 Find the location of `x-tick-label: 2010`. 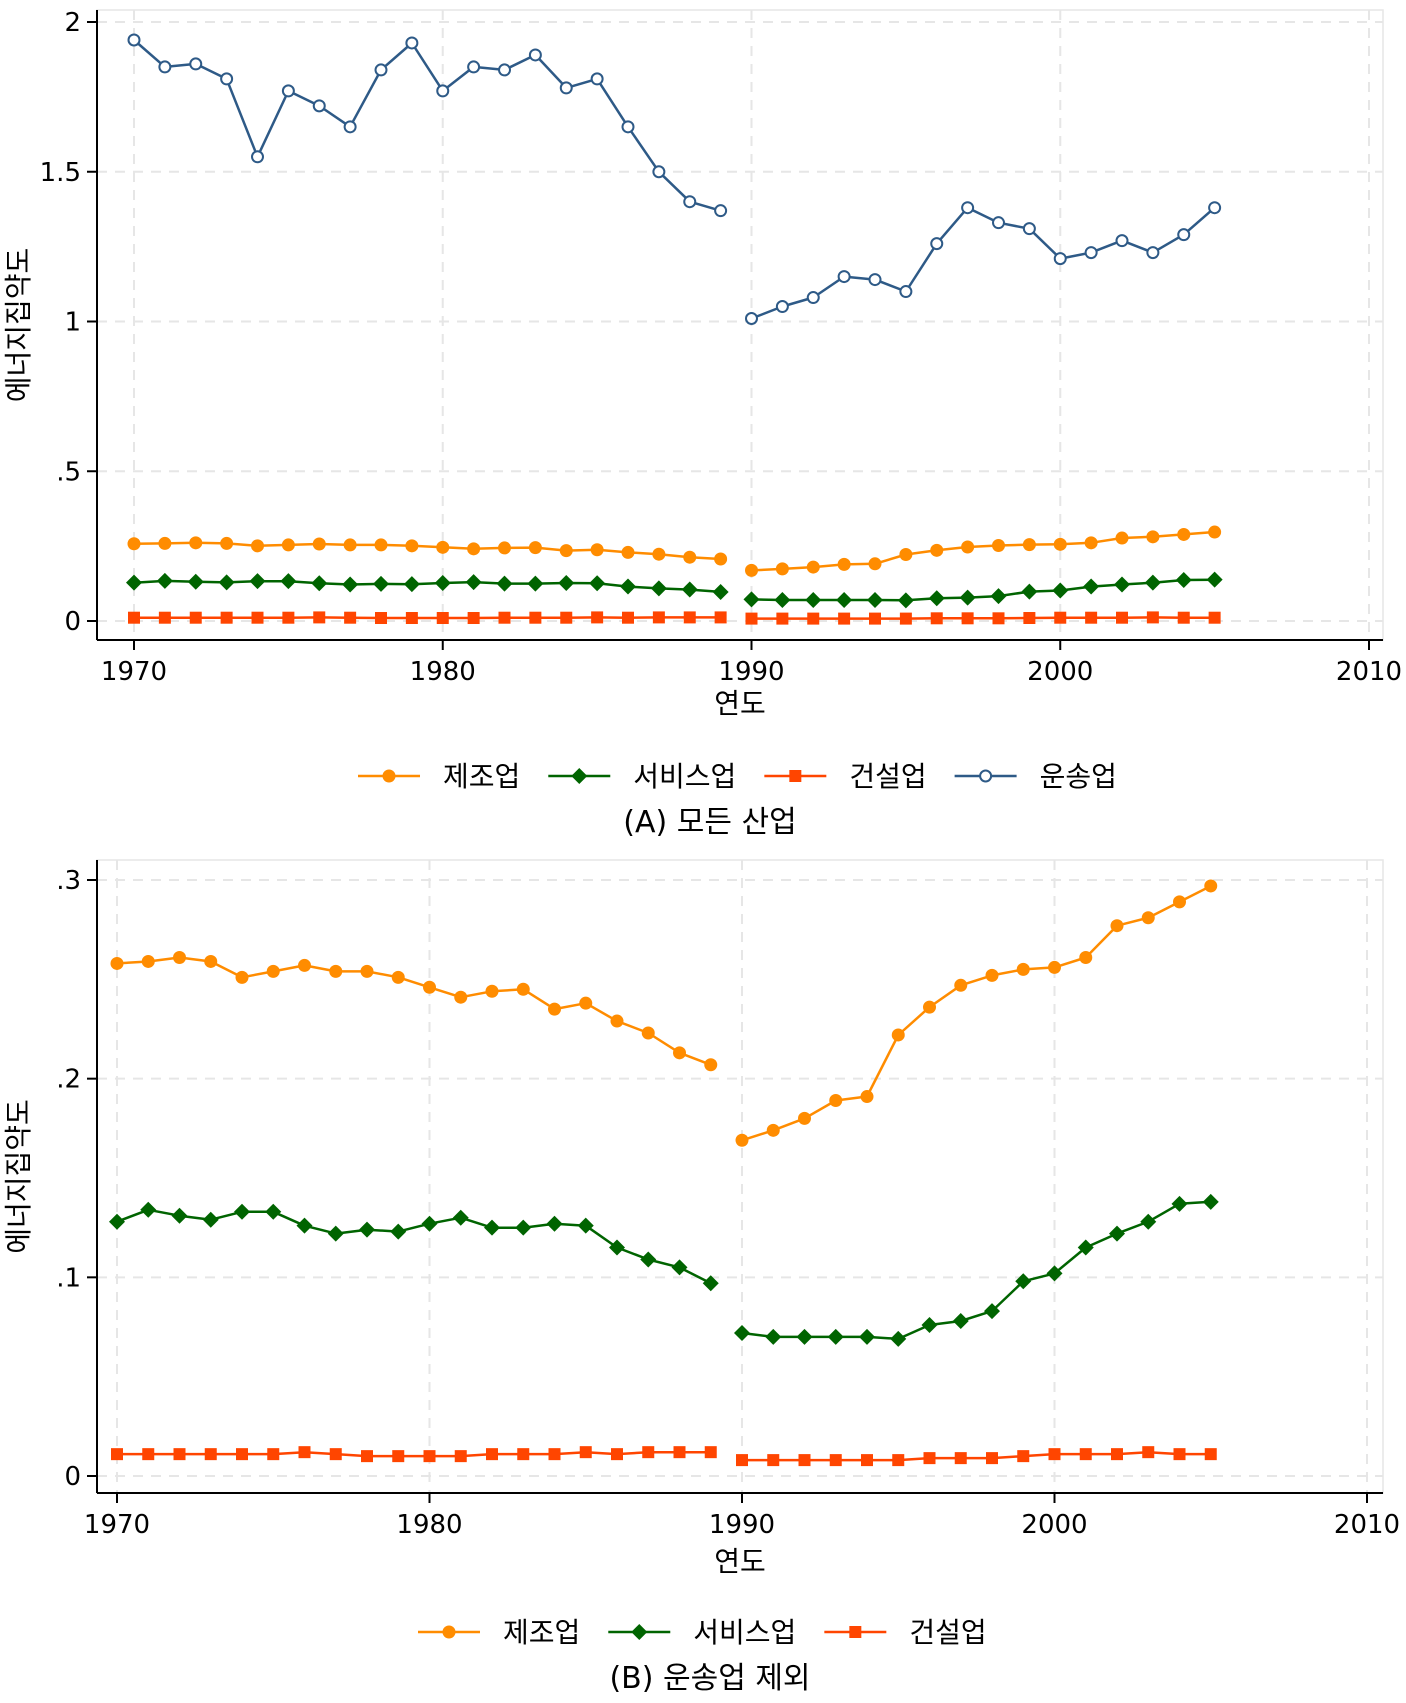

x-tick-label: 2010 is located at coordinates (1369, 672).